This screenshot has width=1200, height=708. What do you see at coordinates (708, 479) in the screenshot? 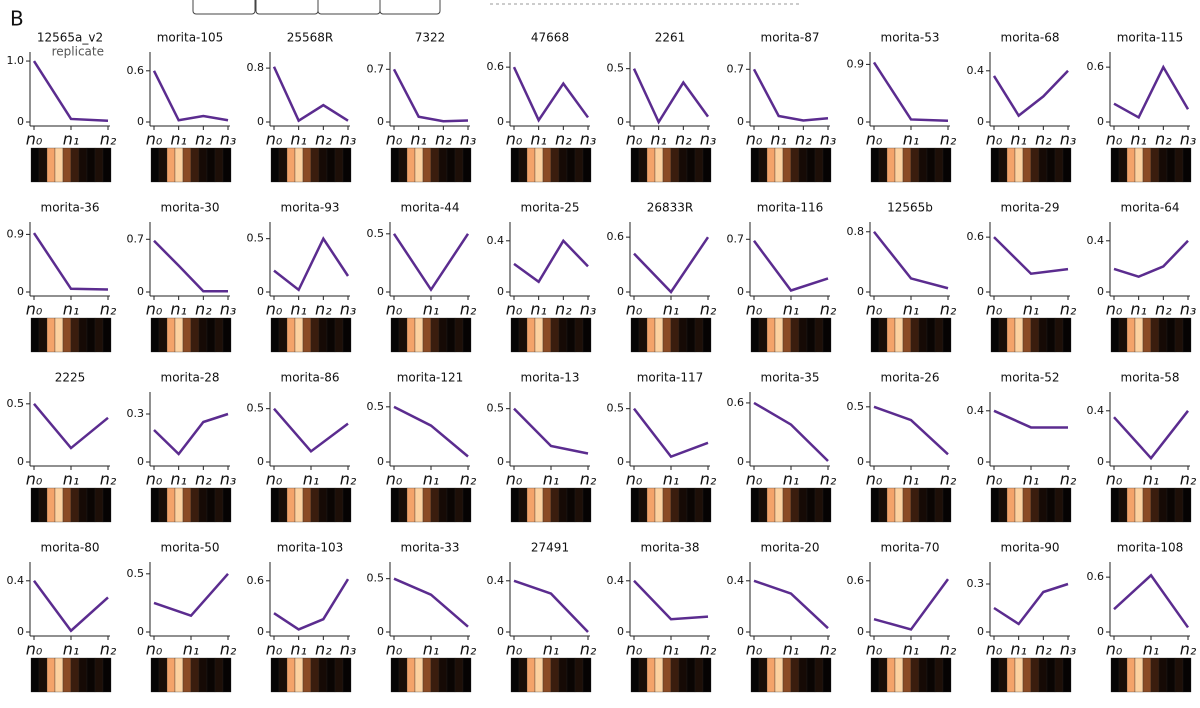
I see `x-tick-label: n₂` at bounding box center [708, 479].